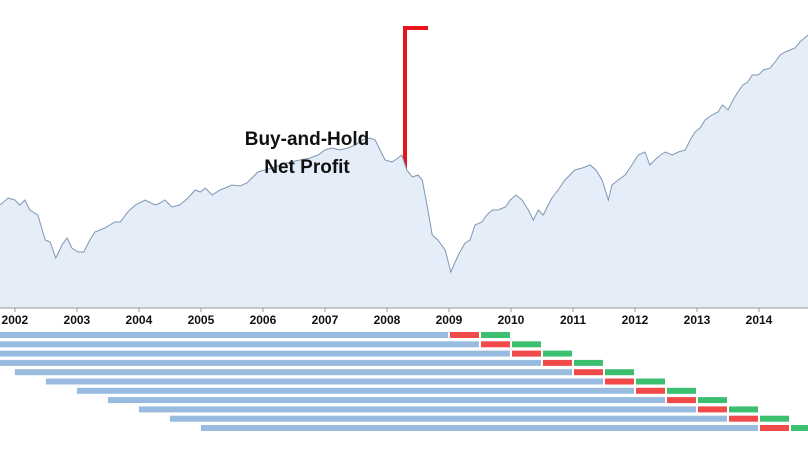 This screenshot has width=808, height=455. What do you see at coordinates (201, 320) in the screenshot?
I see `x-tick-label: 2005` at bounding box center [201, 320].